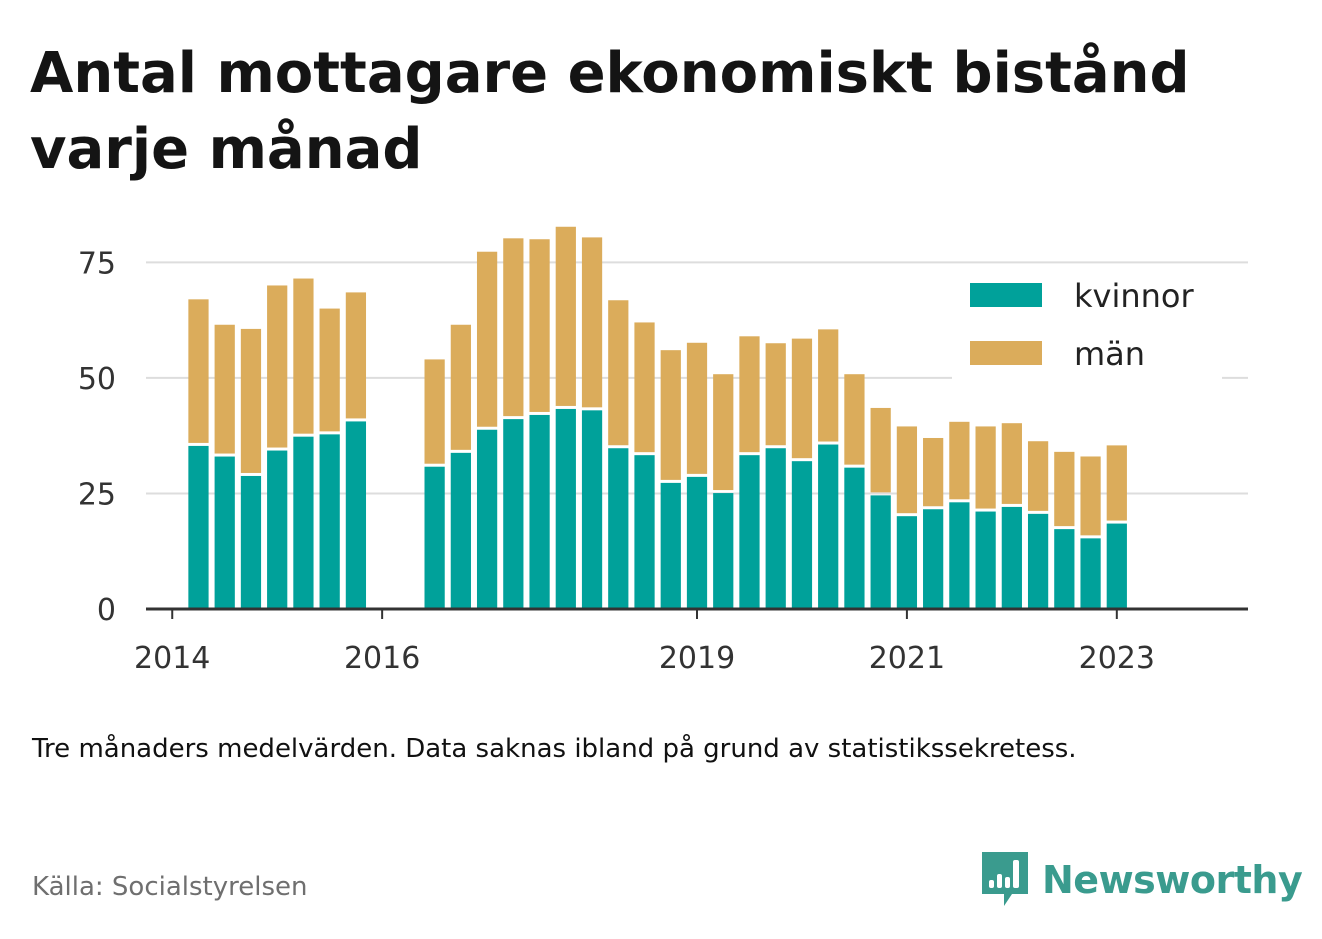 This screenshot has height=939, width=1322. I want to click on y-tick-label: 50, so click(97, 379).